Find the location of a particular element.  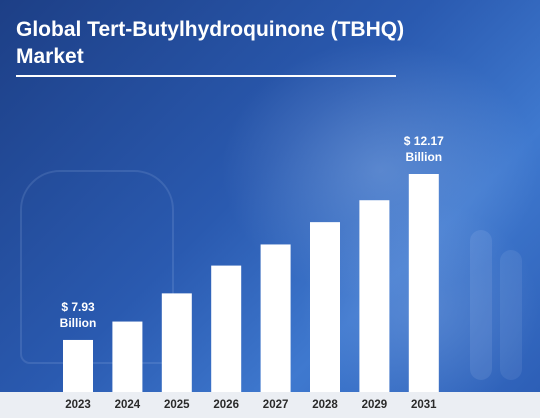

x-tick-label: 2031 is located at coordinates (424, 405).